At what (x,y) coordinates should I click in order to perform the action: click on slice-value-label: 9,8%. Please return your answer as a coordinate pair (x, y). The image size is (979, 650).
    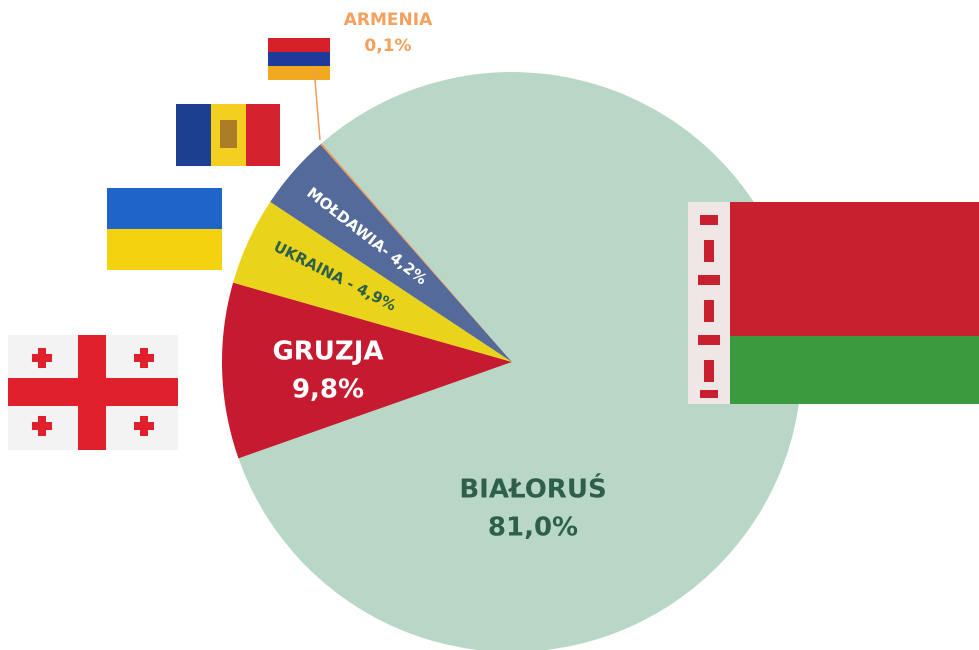
    Looking at the image, I should click on (328, 390).